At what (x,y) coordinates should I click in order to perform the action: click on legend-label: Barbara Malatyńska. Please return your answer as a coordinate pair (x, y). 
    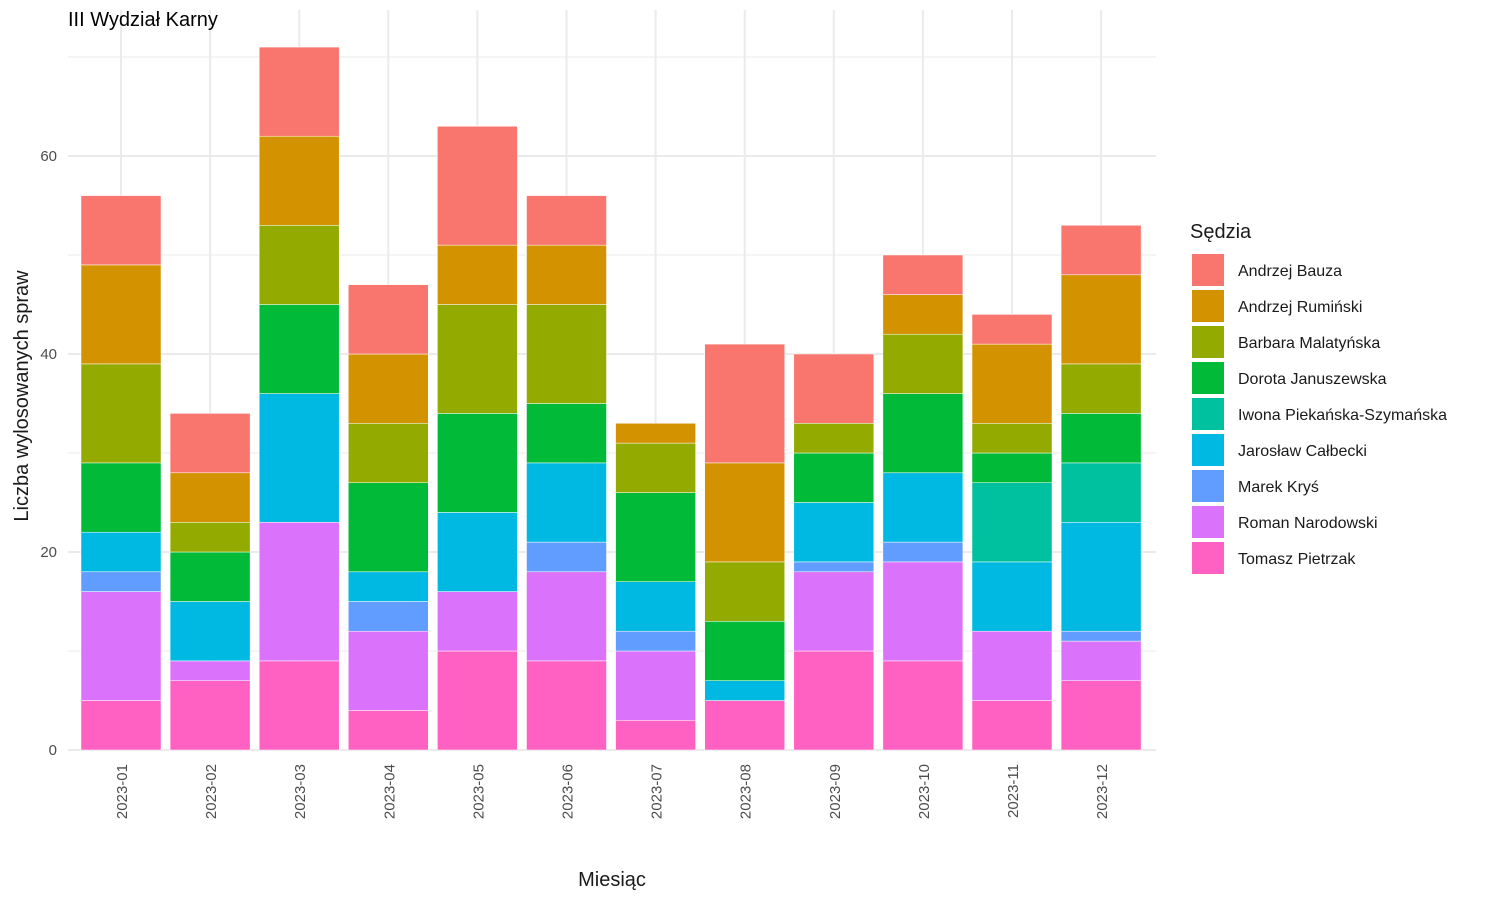
    Looking at the image, I should click on (1309, 343).